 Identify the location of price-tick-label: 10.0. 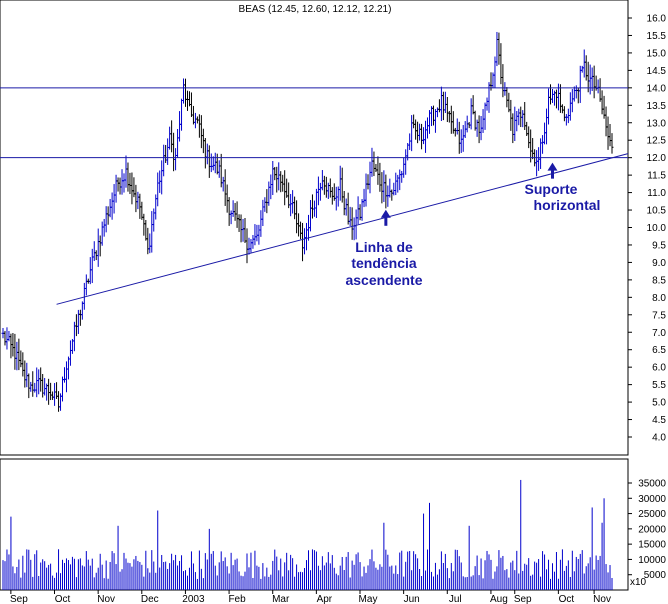
(657, 228).